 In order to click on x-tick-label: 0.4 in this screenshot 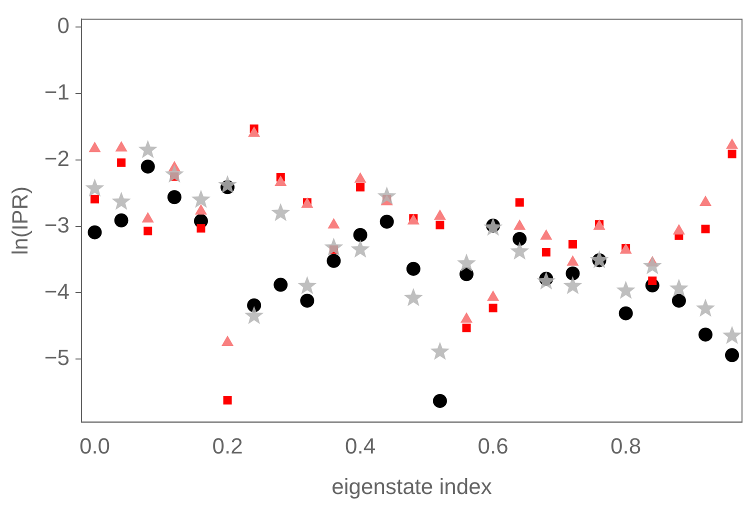, I will do `click(360, 445)`.